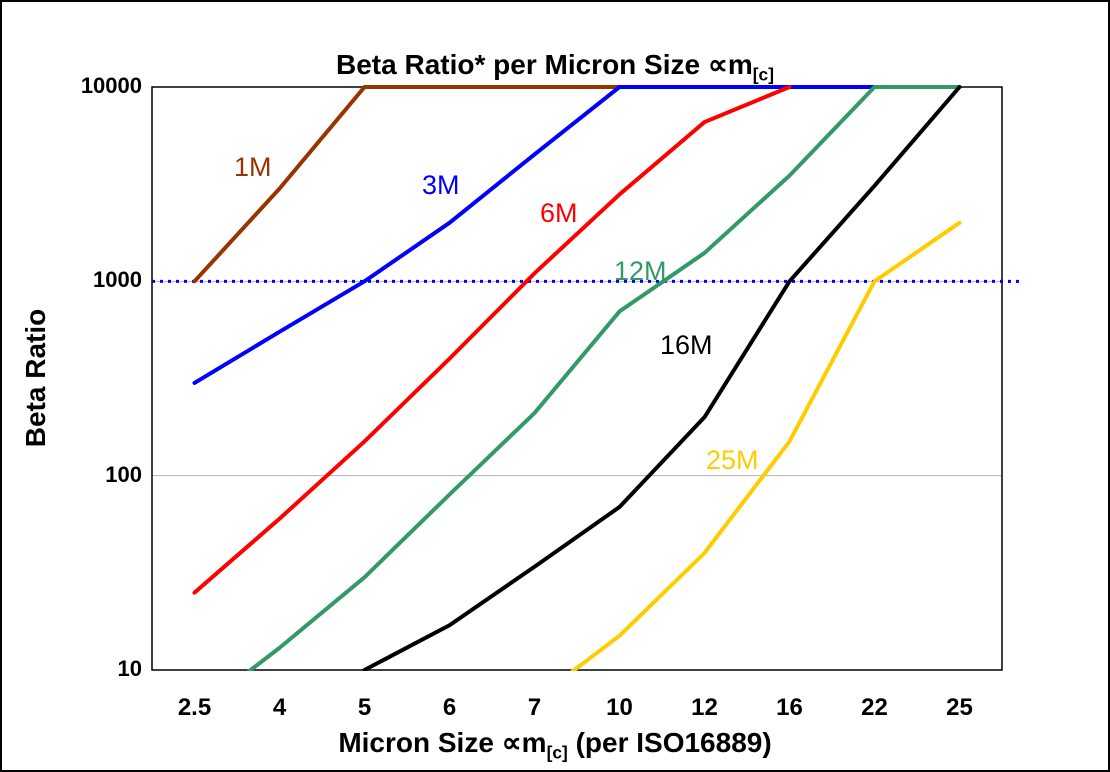 The width and height of the screenshot is (1110, 772). I want to click on series-label-12M: 12M, so click(640, 271).